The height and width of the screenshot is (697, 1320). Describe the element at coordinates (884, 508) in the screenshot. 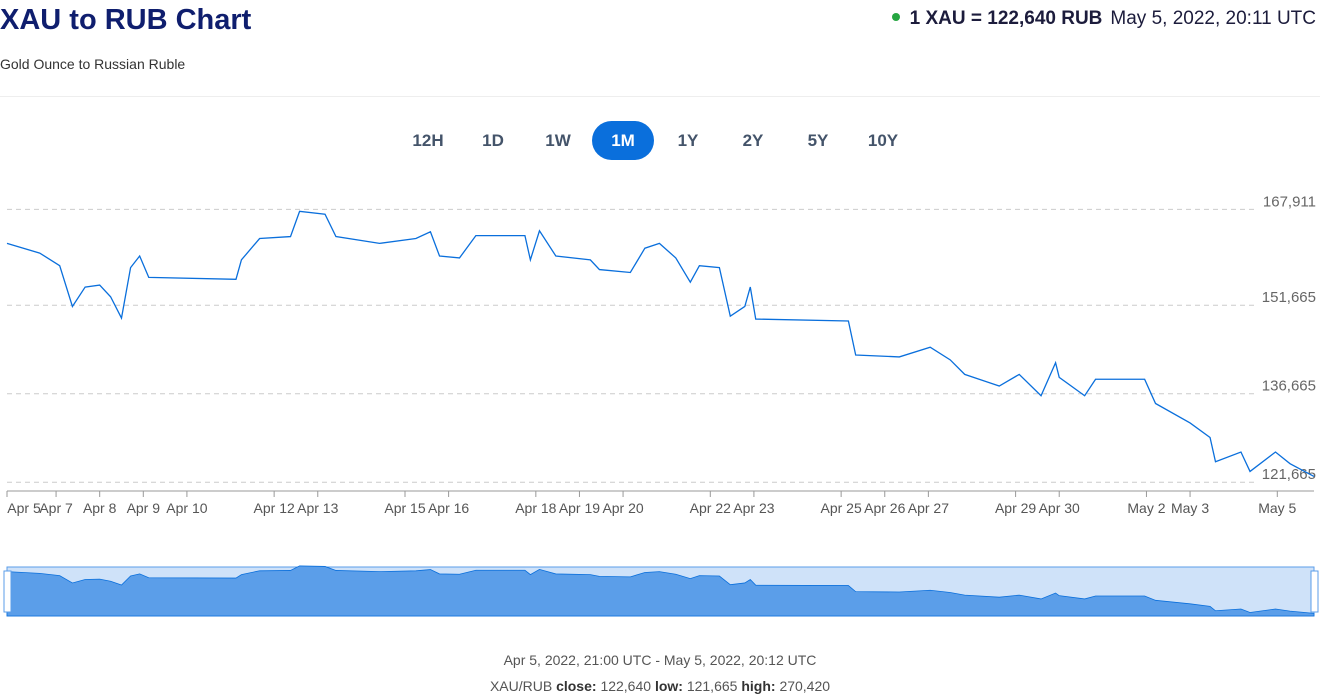

I see `x-tick-label: Apr 26` at that location.